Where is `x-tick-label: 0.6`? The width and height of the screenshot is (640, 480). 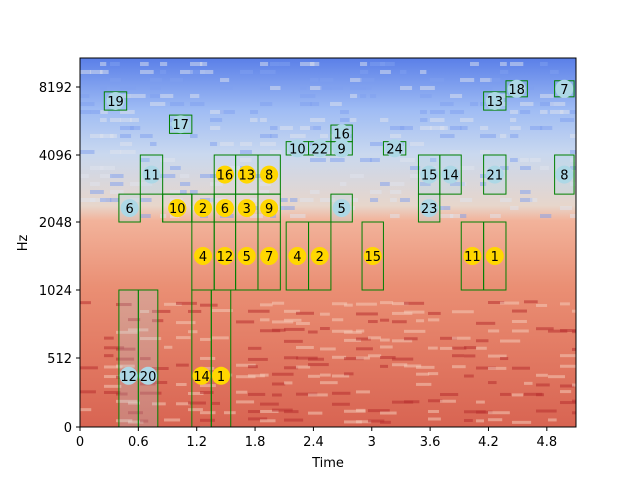 x-tick-label: 0.6 is located at coordinates (138, 442).